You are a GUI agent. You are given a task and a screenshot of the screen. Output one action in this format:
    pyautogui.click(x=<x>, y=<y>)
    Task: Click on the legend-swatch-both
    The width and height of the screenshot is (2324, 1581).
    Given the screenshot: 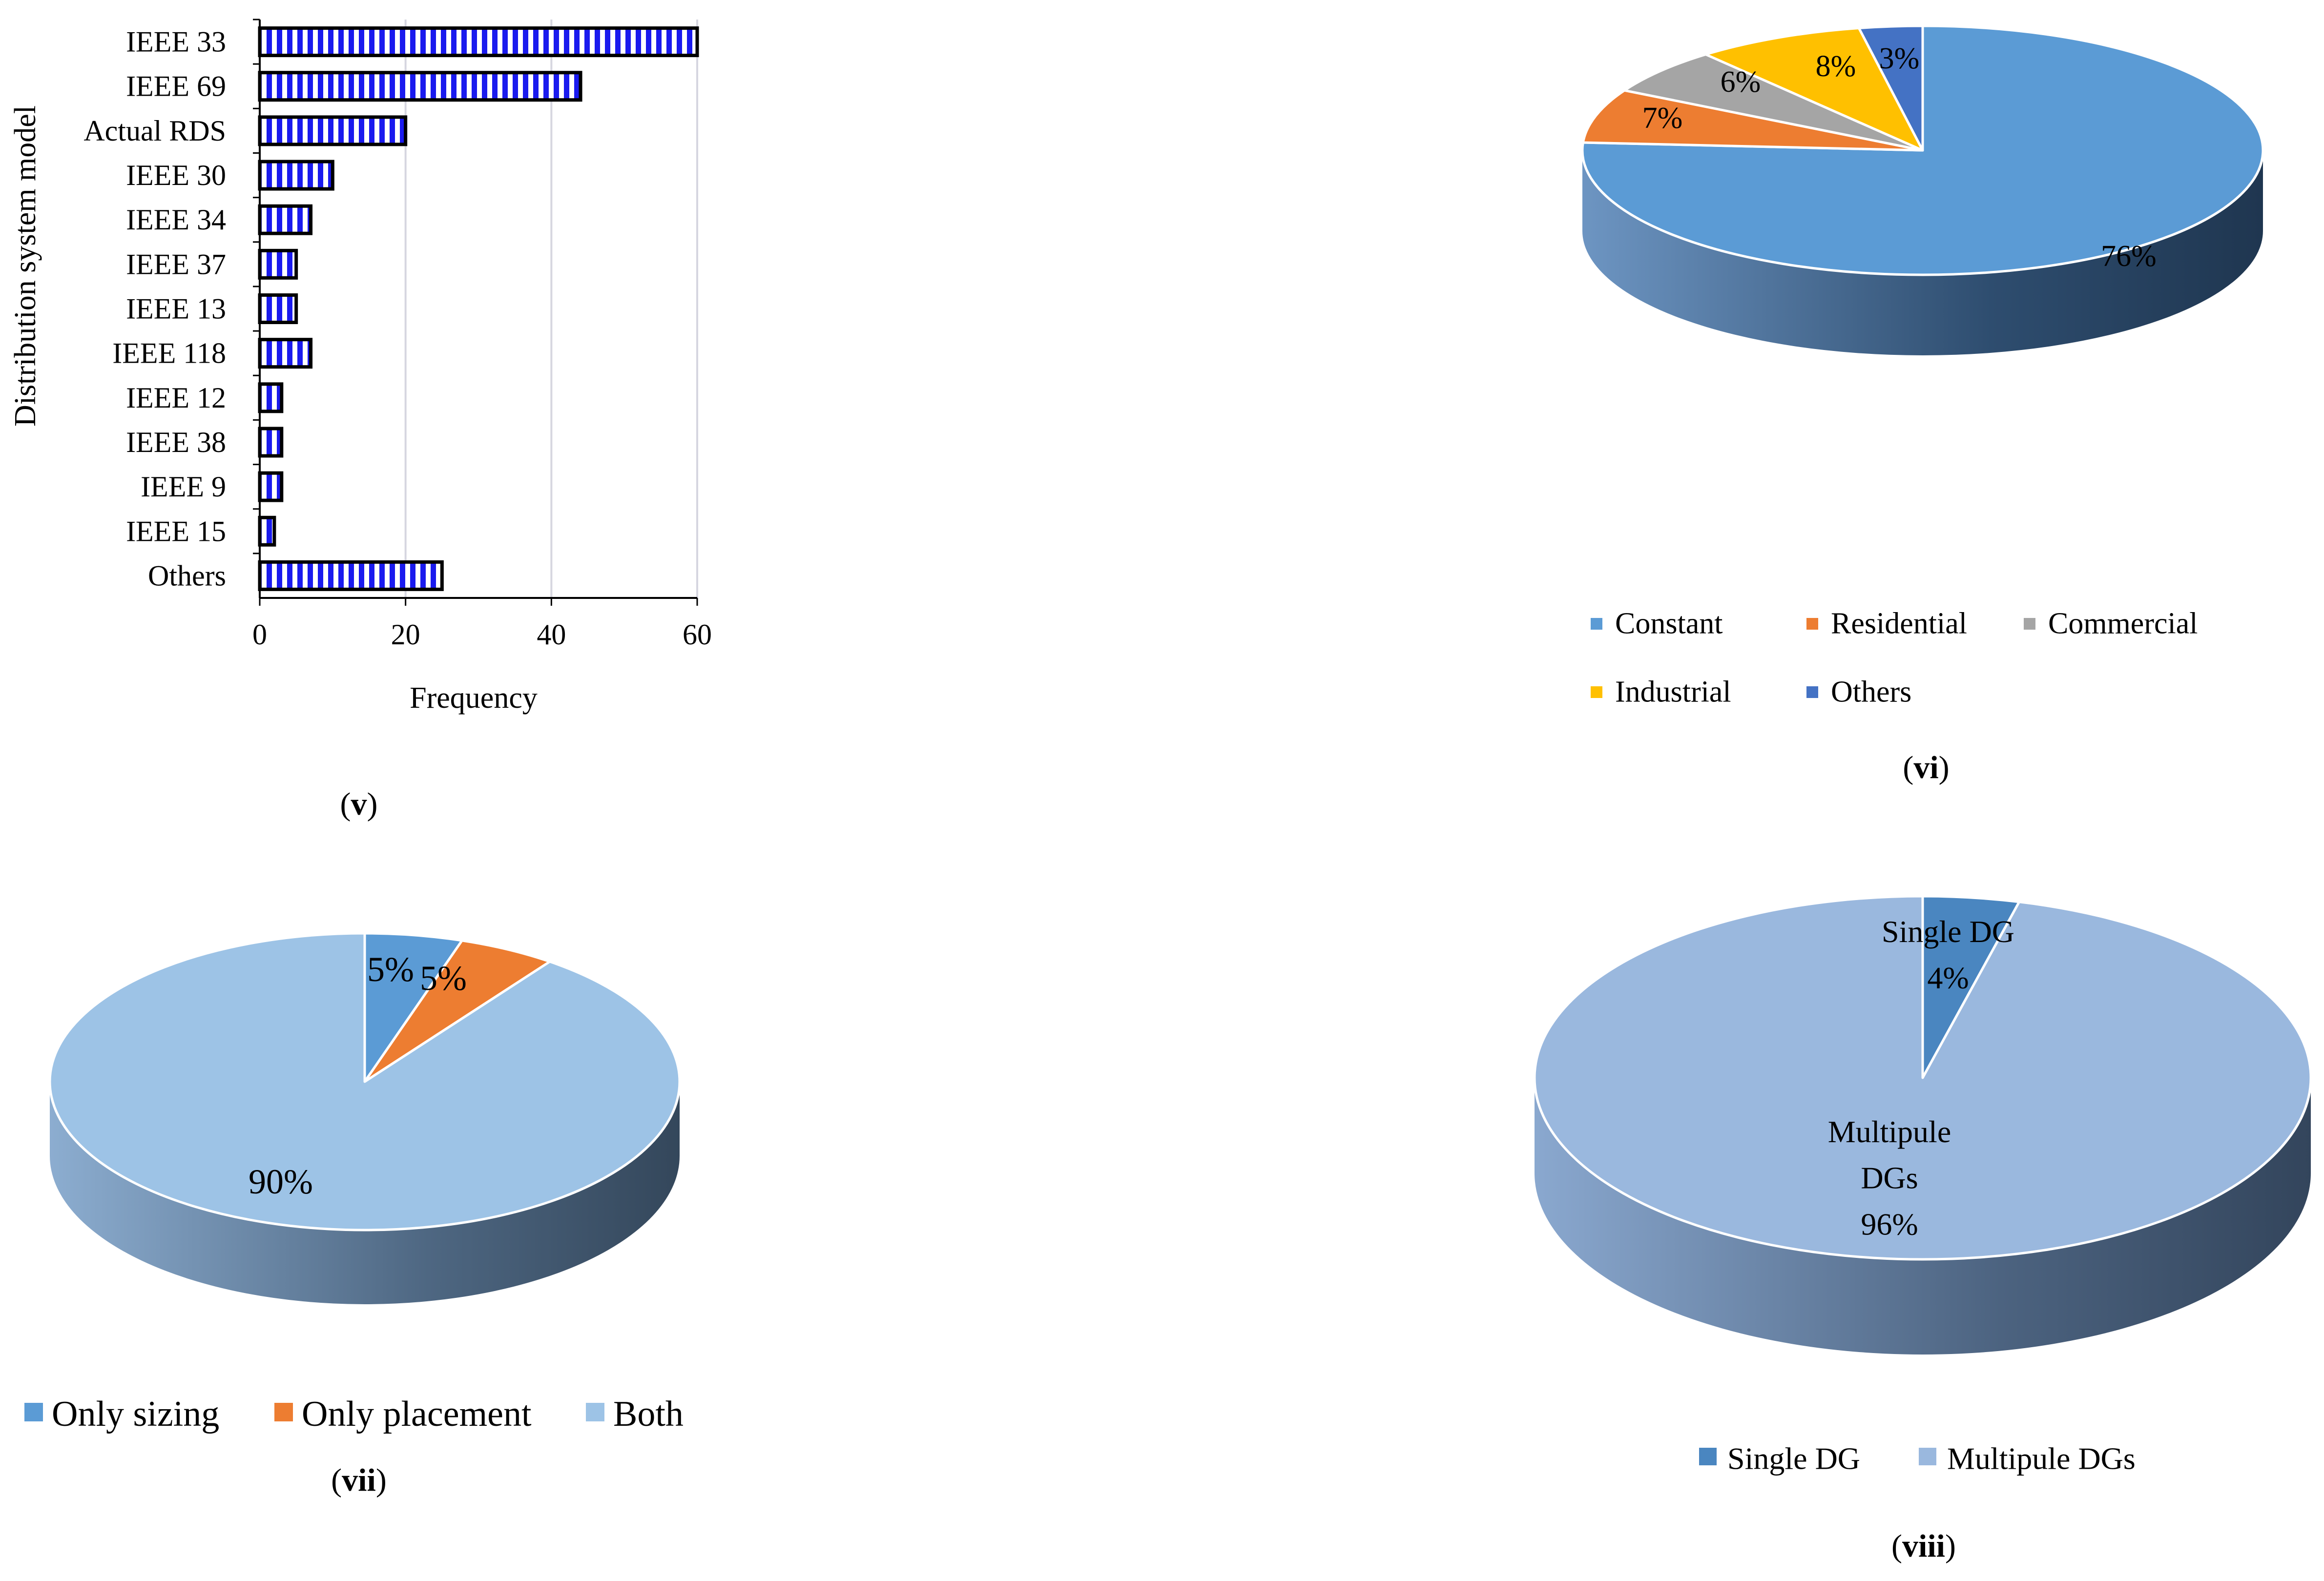 What is the action you would take?
    pyautogui.click(x=595, y=1412)
    